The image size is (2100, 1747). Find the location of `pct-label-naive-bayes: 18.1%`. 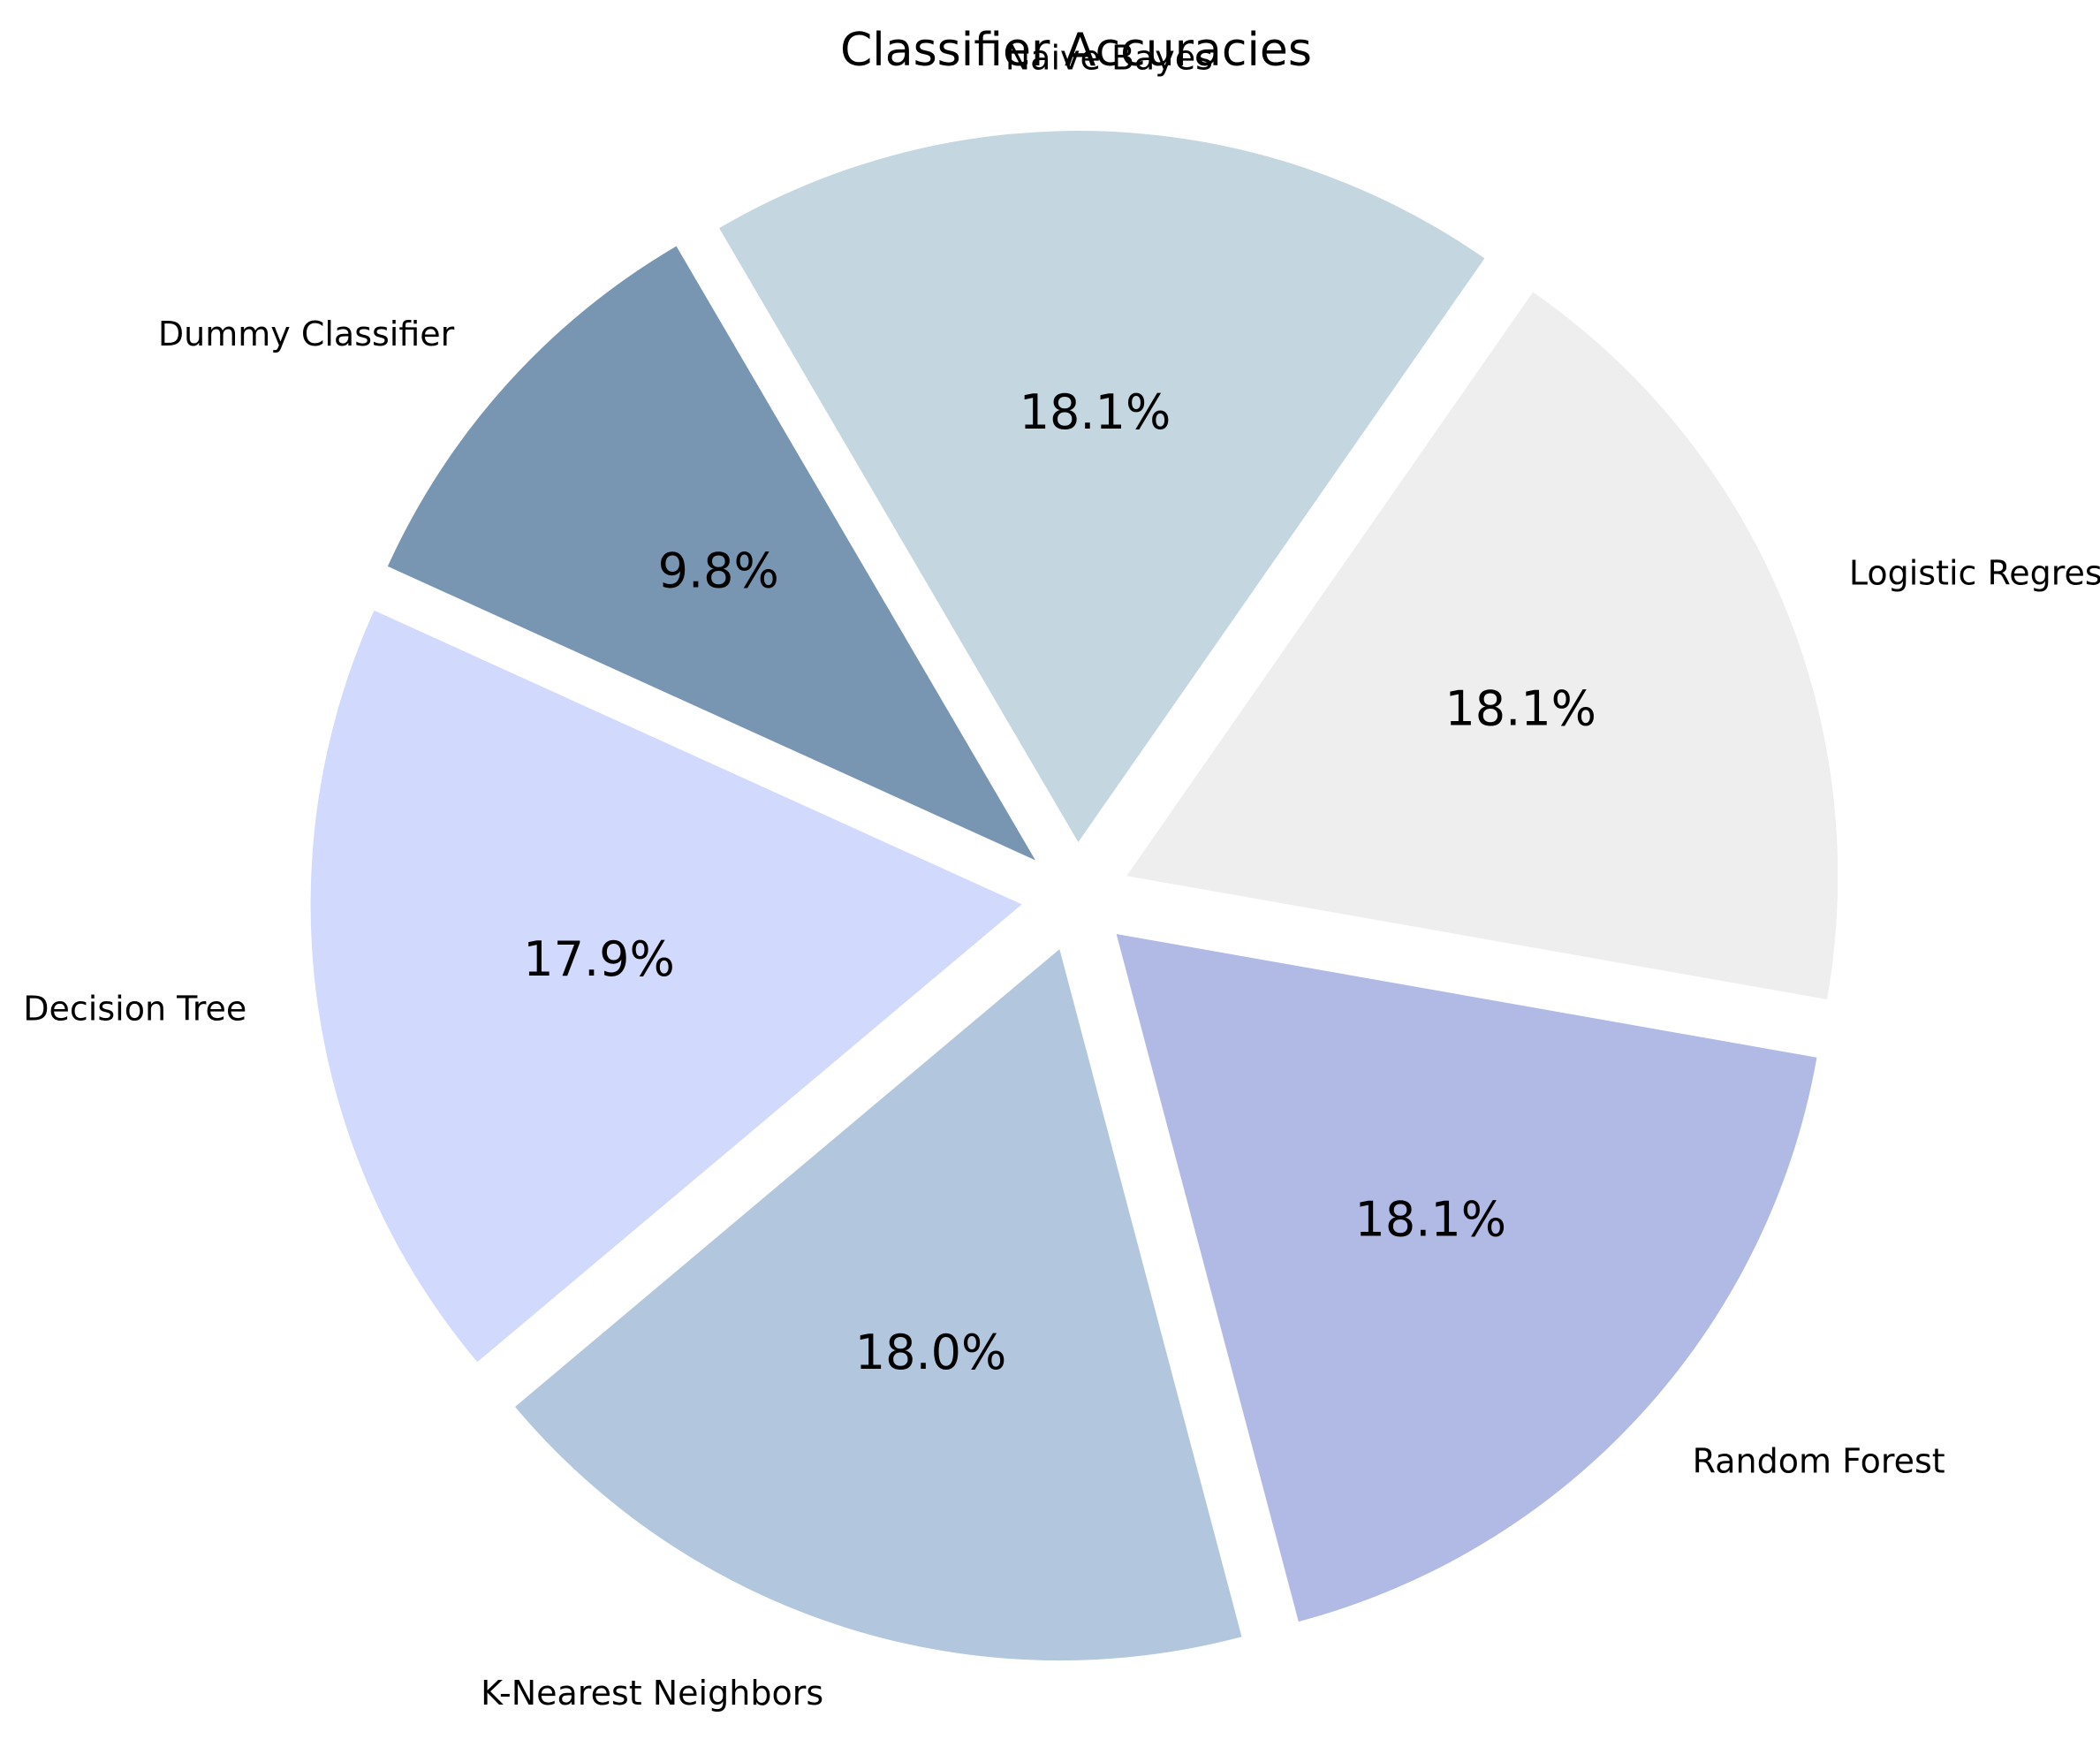

pct-label-naive-bayes: 18.1% is located at coordinates (1096, 412).